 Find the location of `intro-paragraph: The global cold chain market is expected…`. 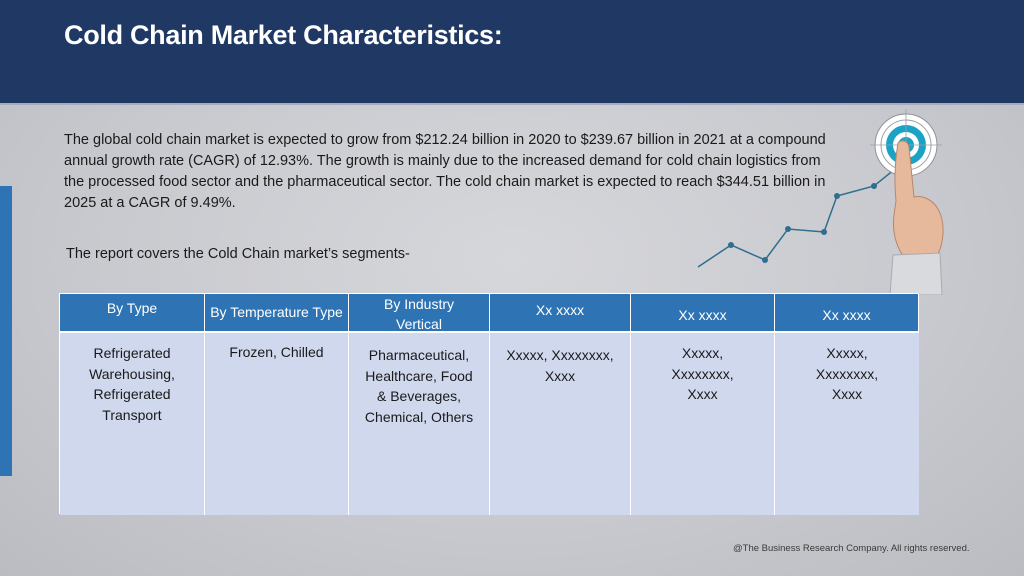

intro-paragraph: The global cold chain market is expected… is located at coordinates (445, 171).